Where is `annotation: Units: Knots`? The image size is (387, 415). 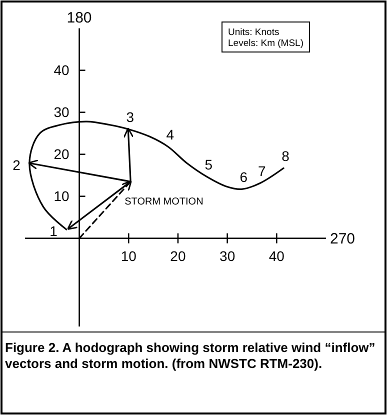
annotation: Units: Knots is located at coordinates (254, 32).